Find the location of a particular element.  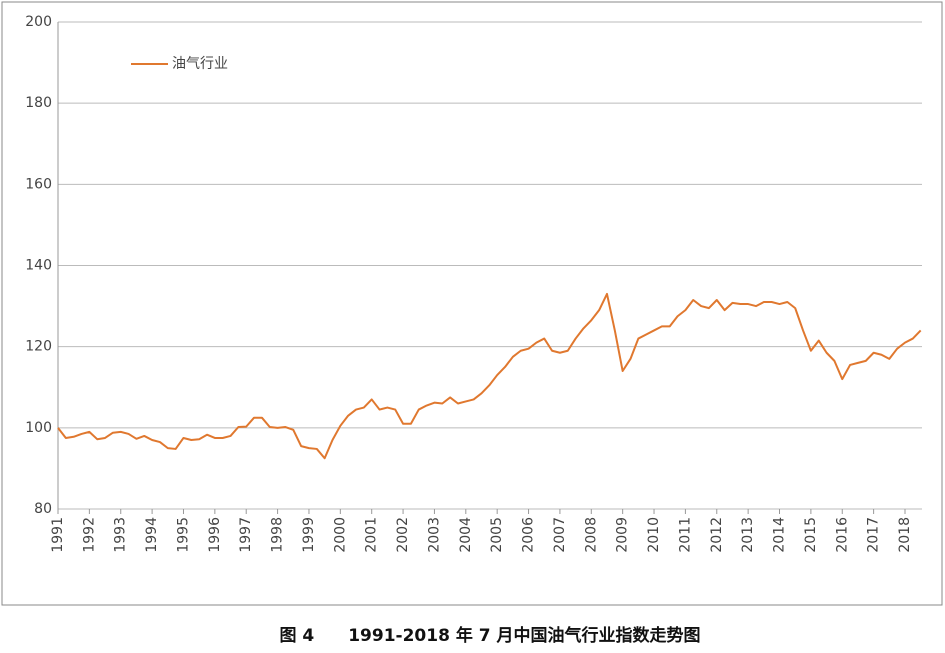

y-tick-label: 180 is located at coordinates (38, 103).